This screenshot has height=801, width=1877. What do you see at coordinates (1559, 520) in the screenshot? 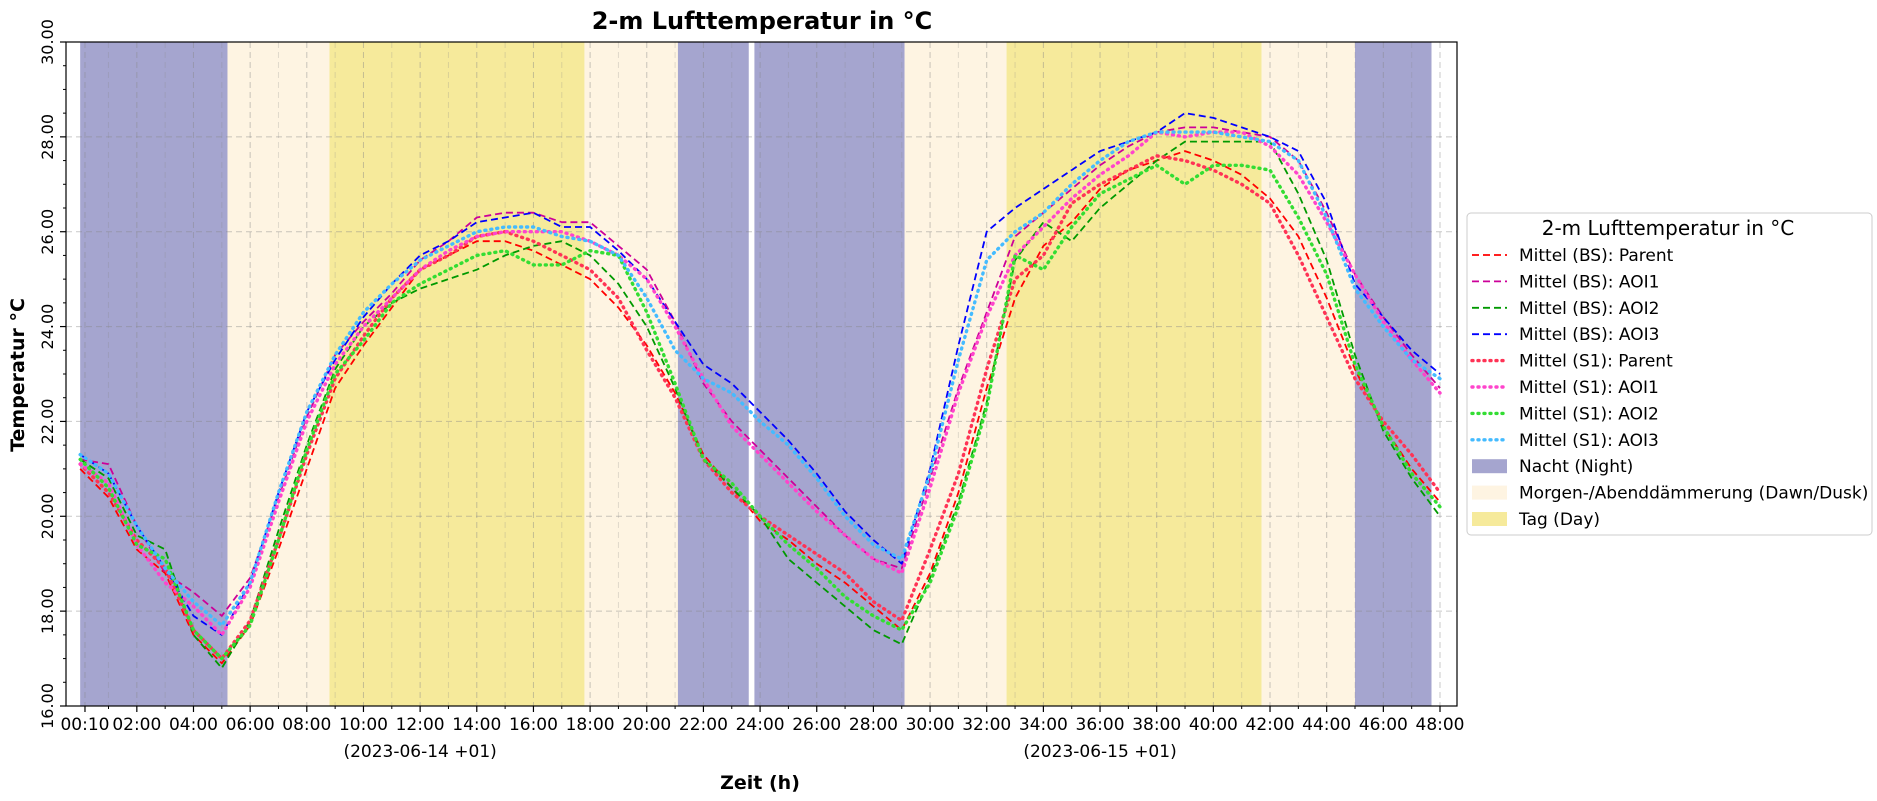
I see `legend-label: Tag (Day)` at bounding box center [1559, 520].